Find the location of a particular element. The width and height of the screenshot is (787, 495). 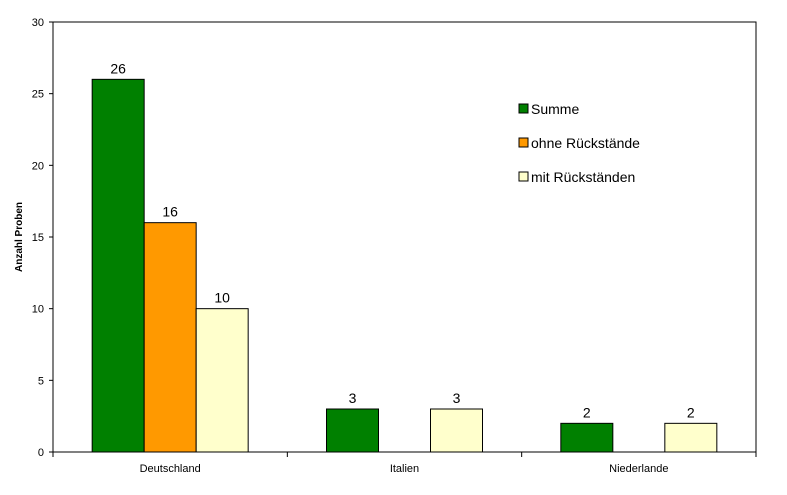

y-tick-label: 25 is located at coordinates (38, 95).